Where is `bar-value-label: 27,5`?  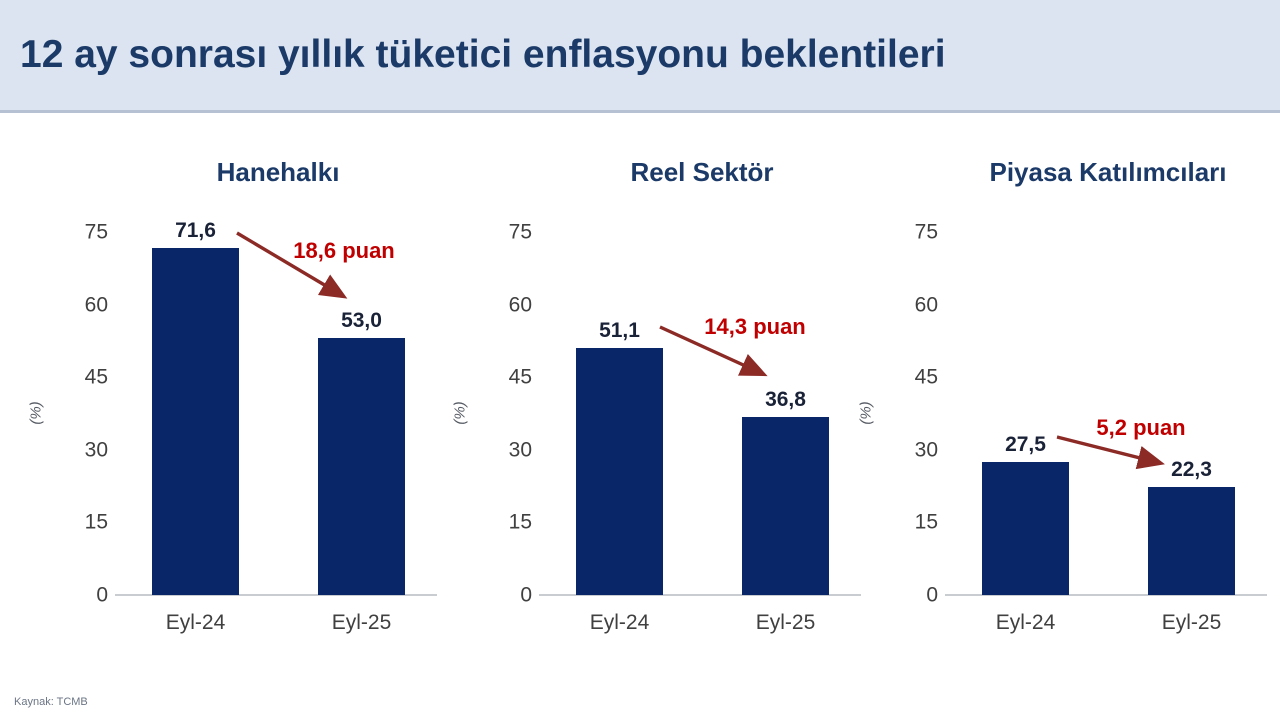
bar-value-label: 27,5 is located at coordinates (1025, 444).